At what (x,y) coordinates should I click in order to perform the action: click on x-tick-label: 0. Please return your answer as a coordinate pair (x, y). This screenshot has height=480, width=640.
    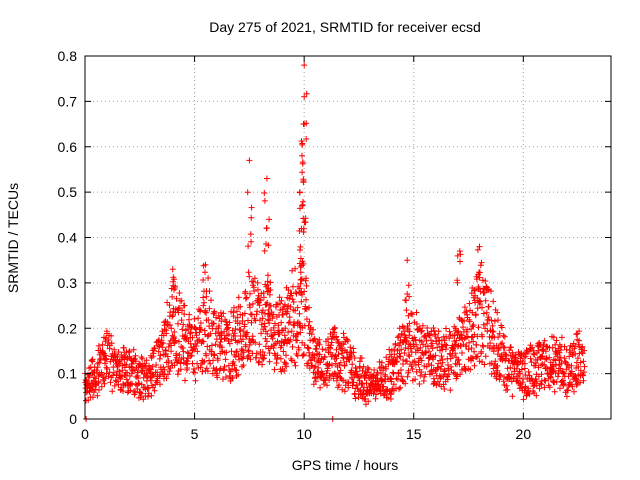
    Looking at the image, I should click on (85, 434).